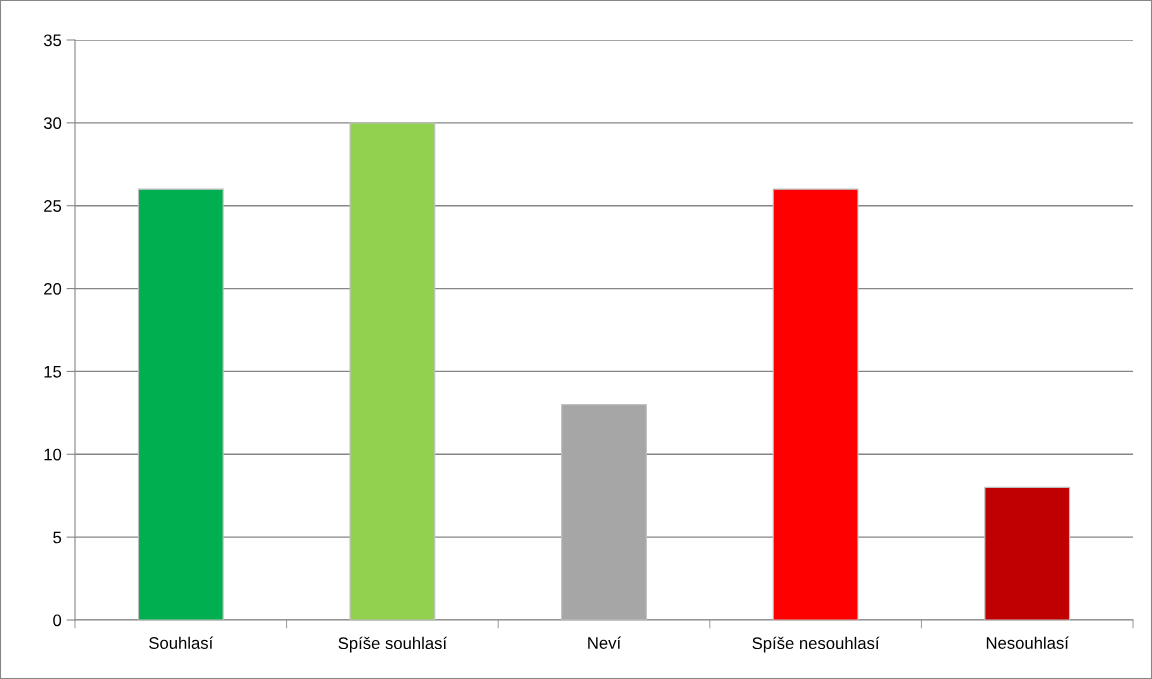 This screenshot has width=1152, height=679. Describe the element at coordinates (53, 454) in the screenshot. I see `y-tick-label: 10` at that location.